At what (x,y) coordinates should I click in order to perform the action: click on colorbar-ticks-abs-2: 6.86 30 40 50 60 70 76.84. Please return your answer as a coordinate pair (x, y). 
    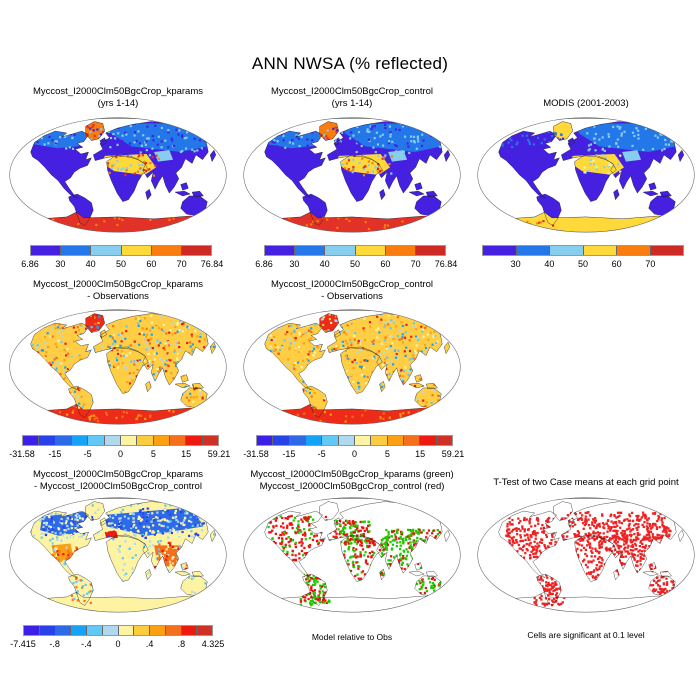
    Looking at the image, I should click on (356, 264).